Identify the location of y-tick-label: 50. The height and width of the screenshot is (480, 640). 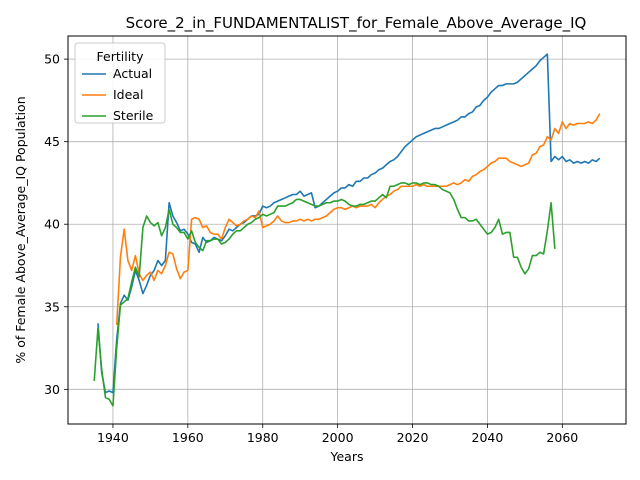
(52, 59).